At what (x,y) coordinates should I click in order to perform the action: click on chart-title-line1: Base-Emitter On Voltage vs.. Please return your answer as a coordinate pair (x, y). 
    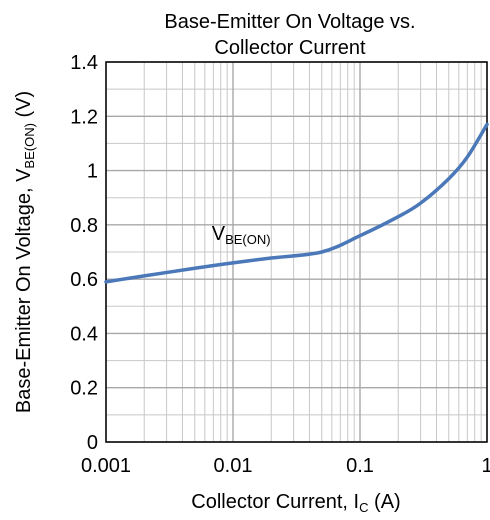
    Looking at the image, I should click on (289, 22).